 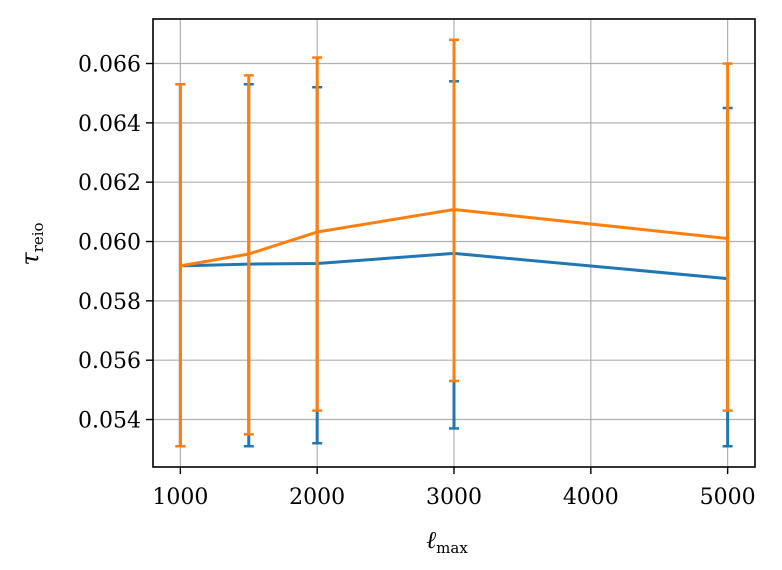 I want to click on y-axis-label-main: τ, so click(x=30, y=259).